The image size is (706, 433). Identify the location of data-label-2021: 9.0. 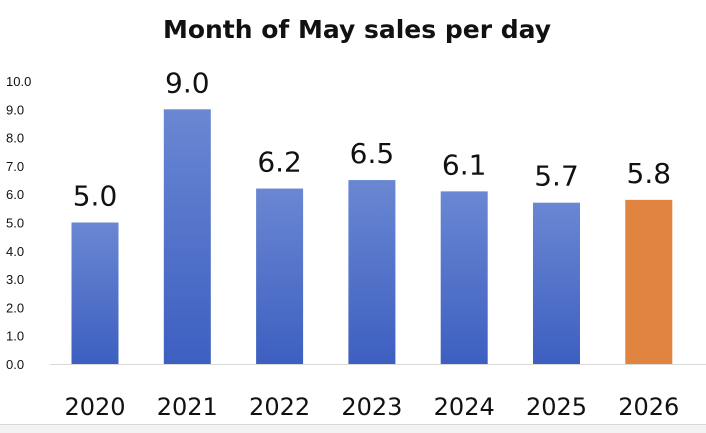
(187, 82).